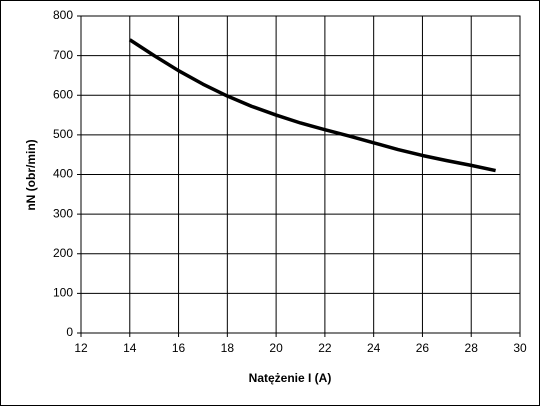  I want to click on y-tick-label: 100, so click(63, 293).